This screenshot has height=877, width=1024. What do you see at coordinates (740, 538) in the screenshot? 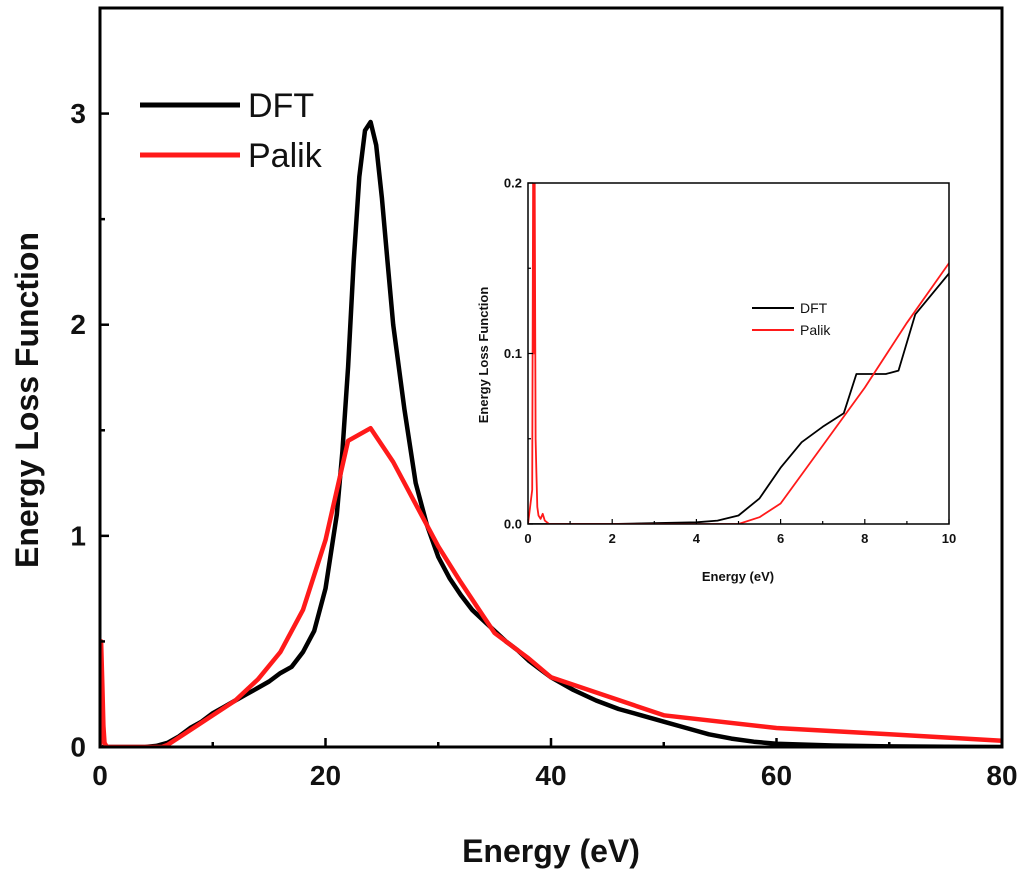
I see `inset-x-tick-labels: 0 2 4 6 8 10` at bounding box center [740, 538].